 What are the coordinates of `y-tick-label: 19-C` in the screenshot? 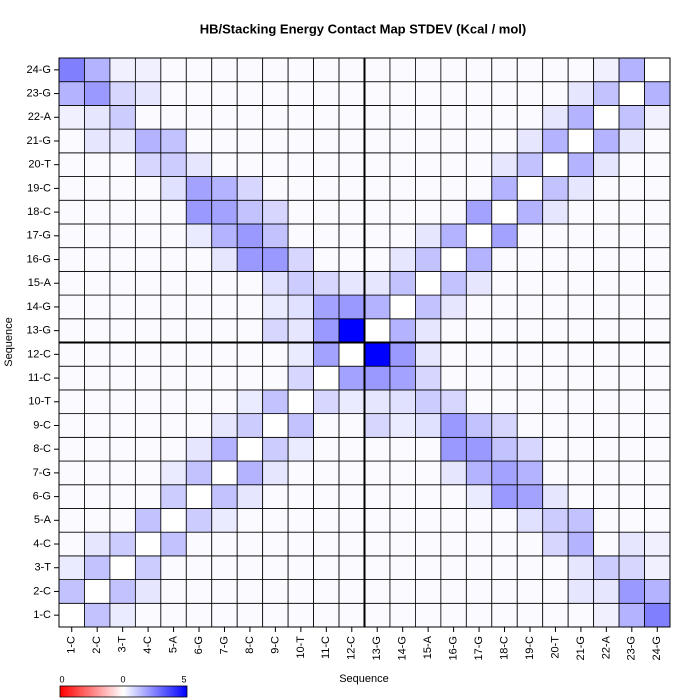 It's located at (39, 188).